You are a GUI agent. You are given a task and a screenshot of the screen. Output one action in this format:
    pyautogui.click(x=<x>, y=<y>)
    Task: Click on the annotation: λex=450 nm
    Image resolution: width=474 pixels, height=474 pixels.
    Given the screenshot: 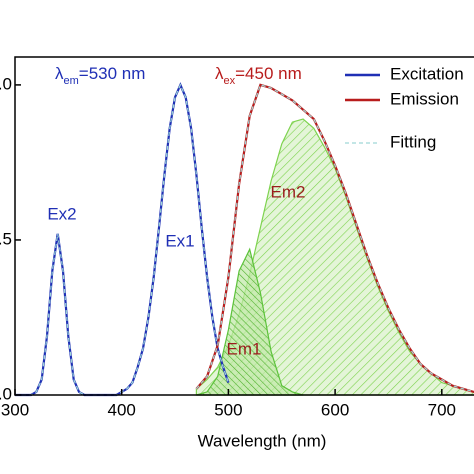 What is the action you would take?
    pyautogui.click(x=258, y=75)
    